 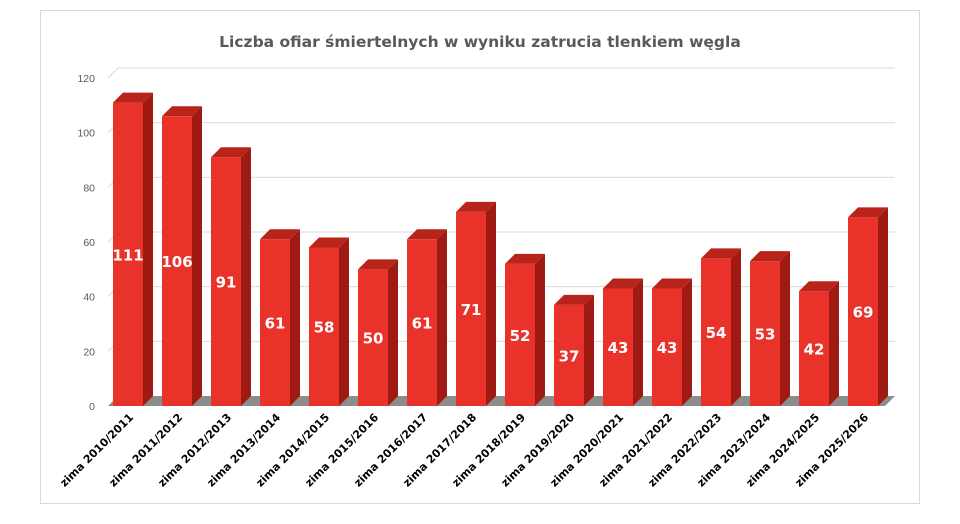 I want to click on data-label: 52, so click(x=520, y=336).